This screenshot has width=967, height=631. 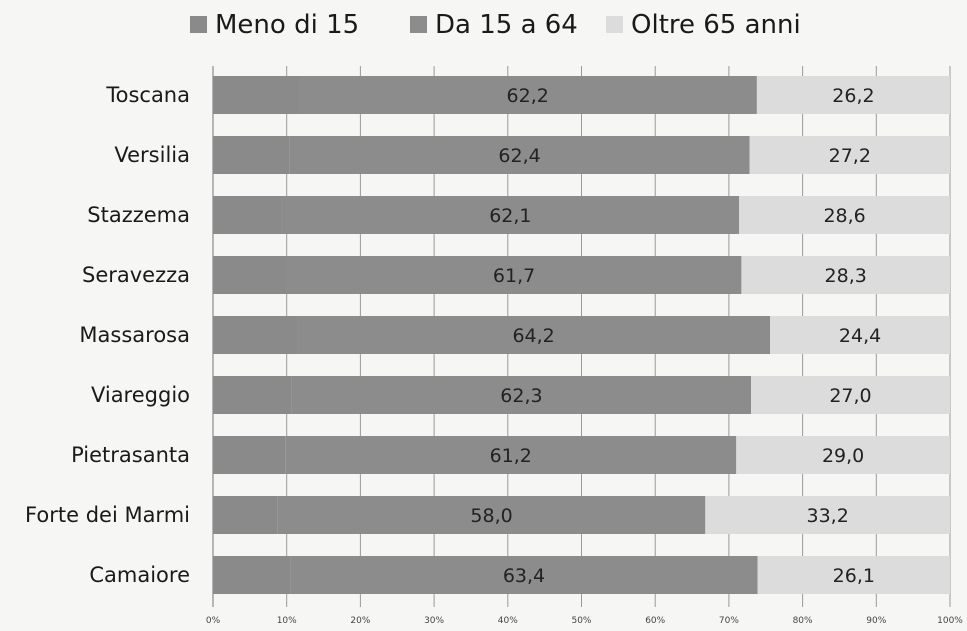 I want to click on legend: Meno di 15 Da 15 a 64 Oltre 65 anni, so click(x=495, y=25).